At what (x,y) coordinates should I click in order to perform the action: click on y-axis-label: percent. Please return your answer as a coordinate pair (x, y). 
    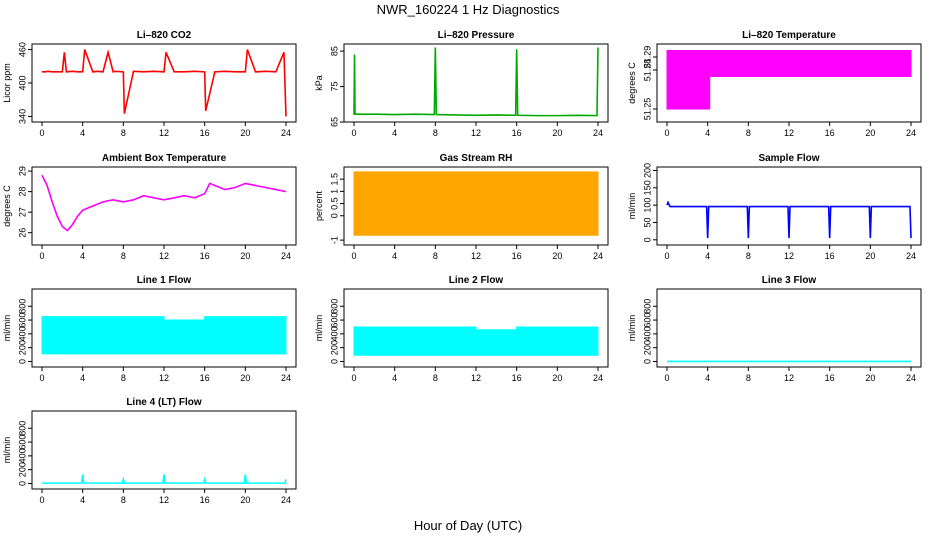
    Looking at the image, I should click on (319, 205).